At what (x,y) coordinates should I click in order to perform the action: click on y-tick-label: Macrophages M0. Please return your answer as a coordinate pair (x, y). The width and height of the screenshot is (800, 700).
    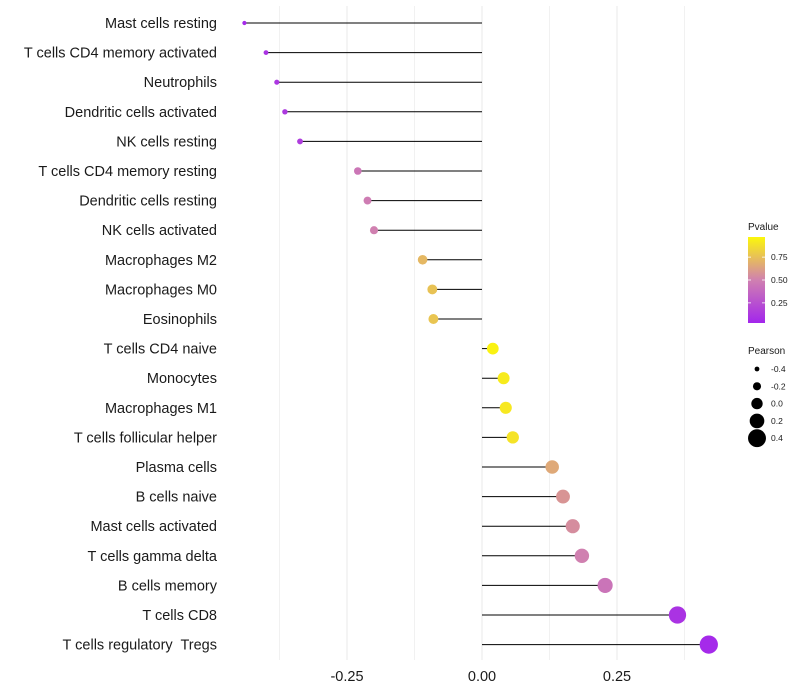
    Looking at the image, I should click on (161, 290).